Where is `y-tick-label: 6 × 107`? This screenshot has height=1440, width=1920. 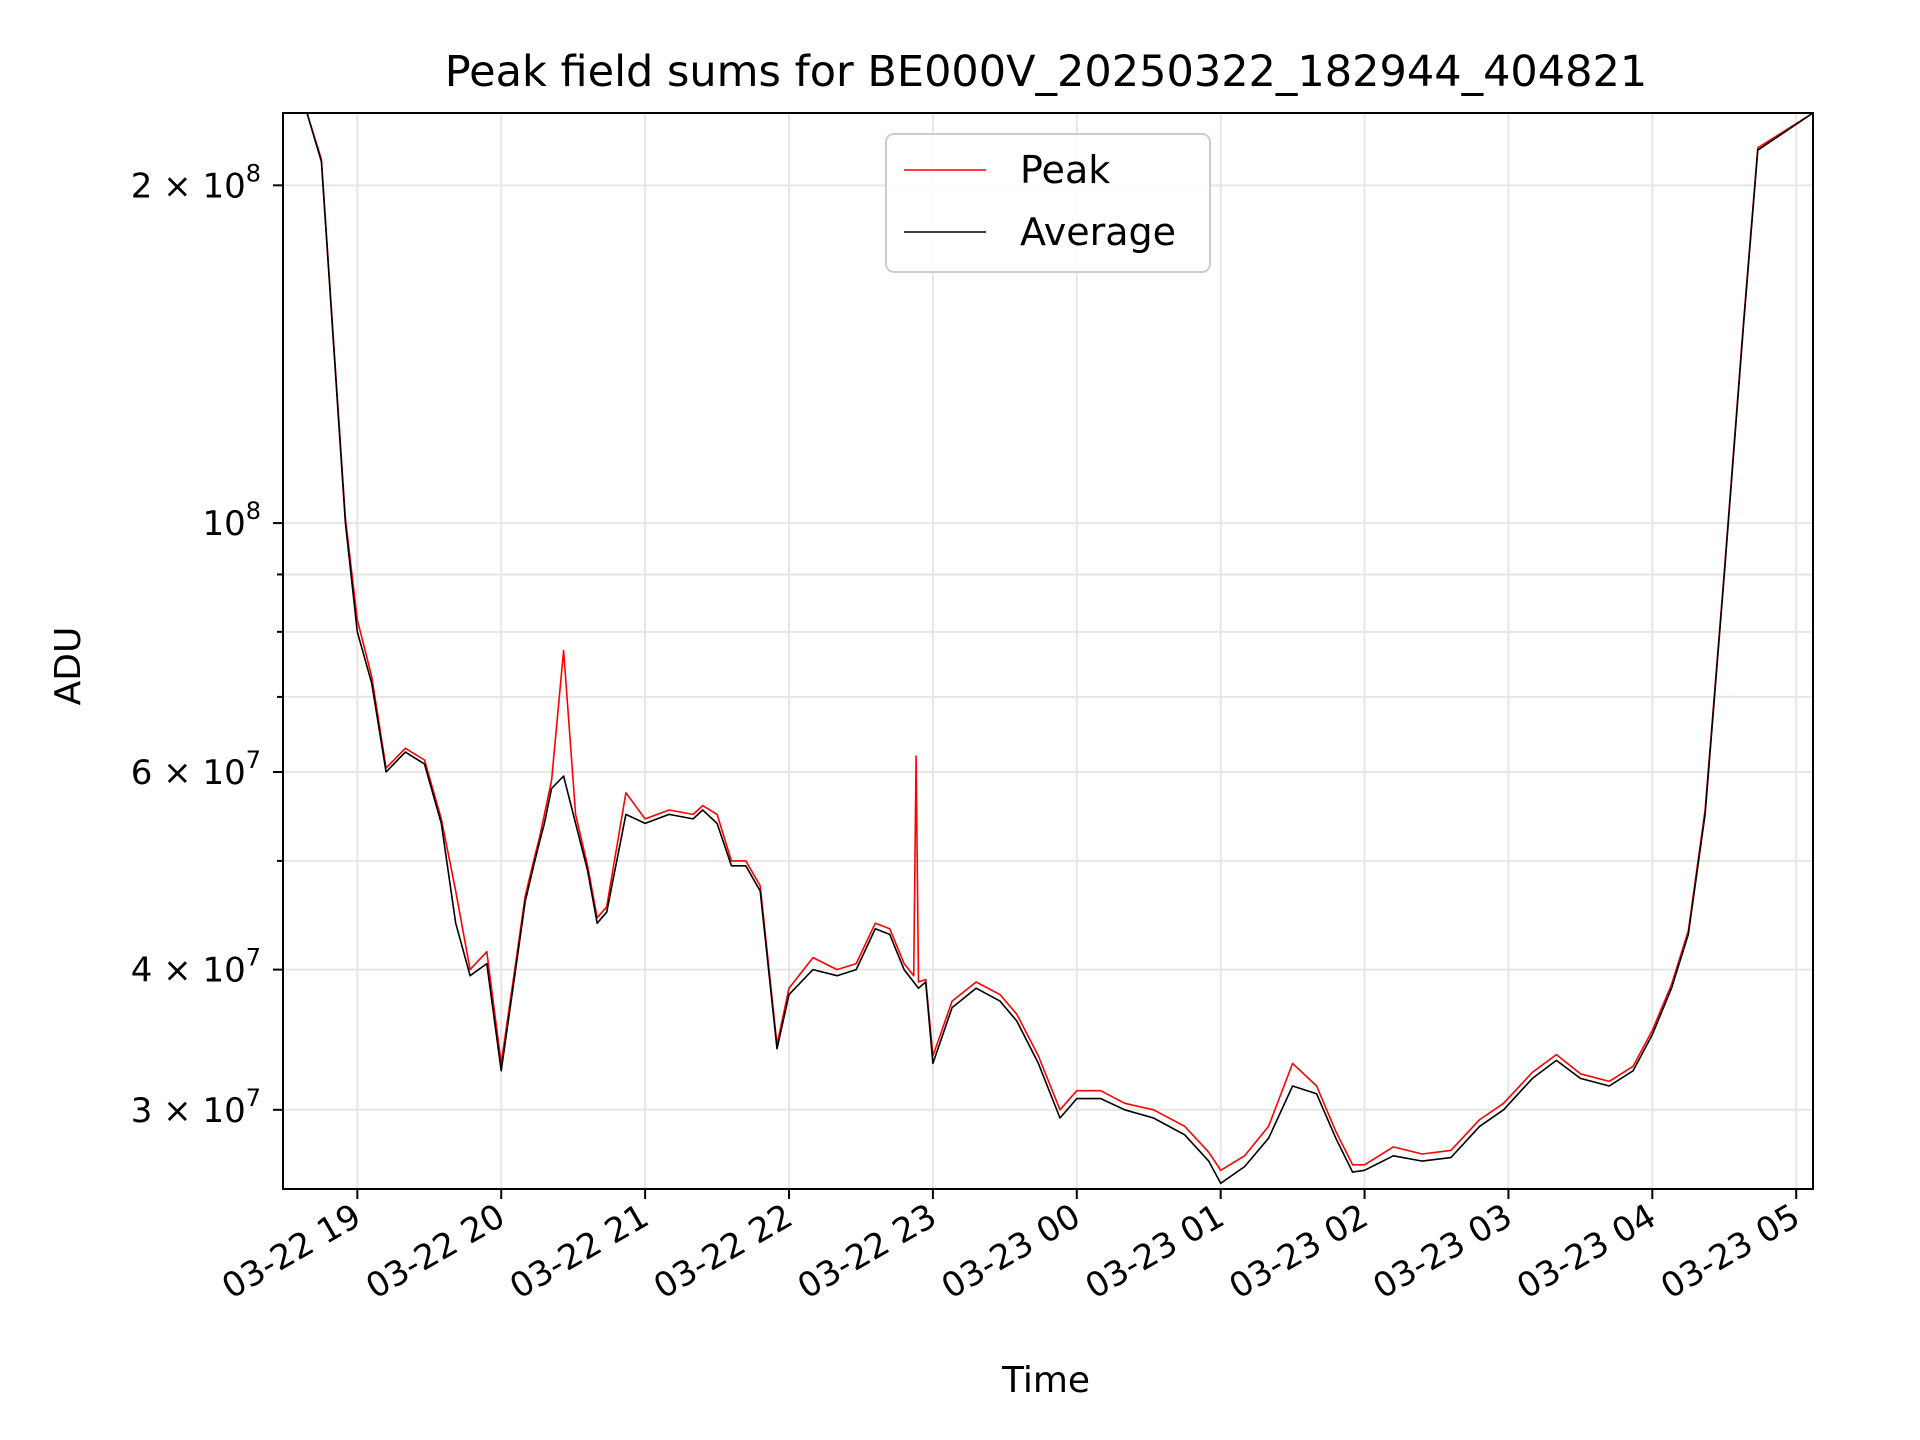 y-tick-label: 6 × 107 is located at coordinates (196, 769).